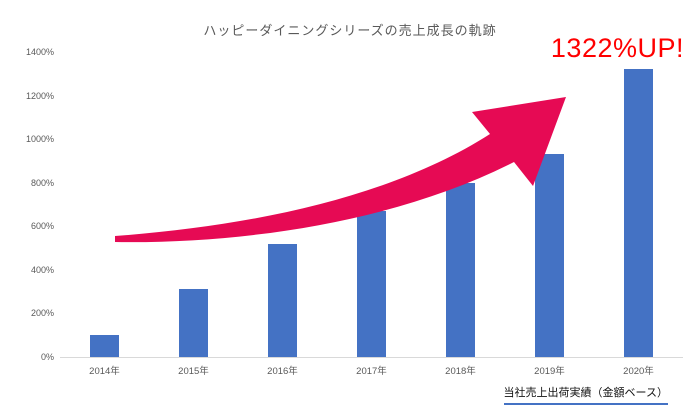  I want to click on bar-2018年, so click(460, 269).